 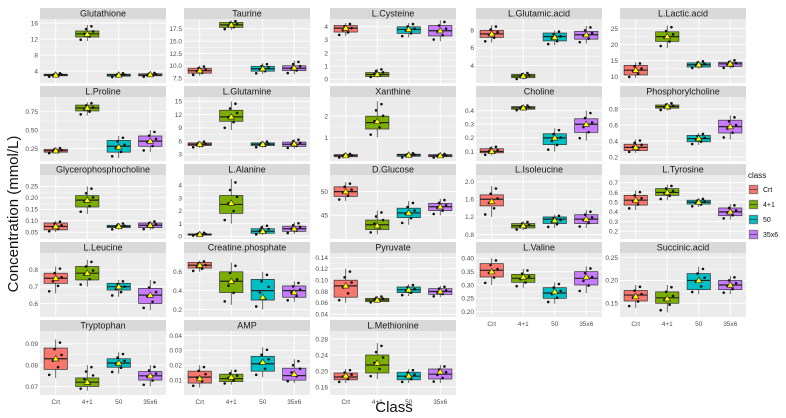 What do you see at coordinates (31, 198) in the screenshot?
I see `y-tick-label: 0.20` at bounding box center [31, 198].